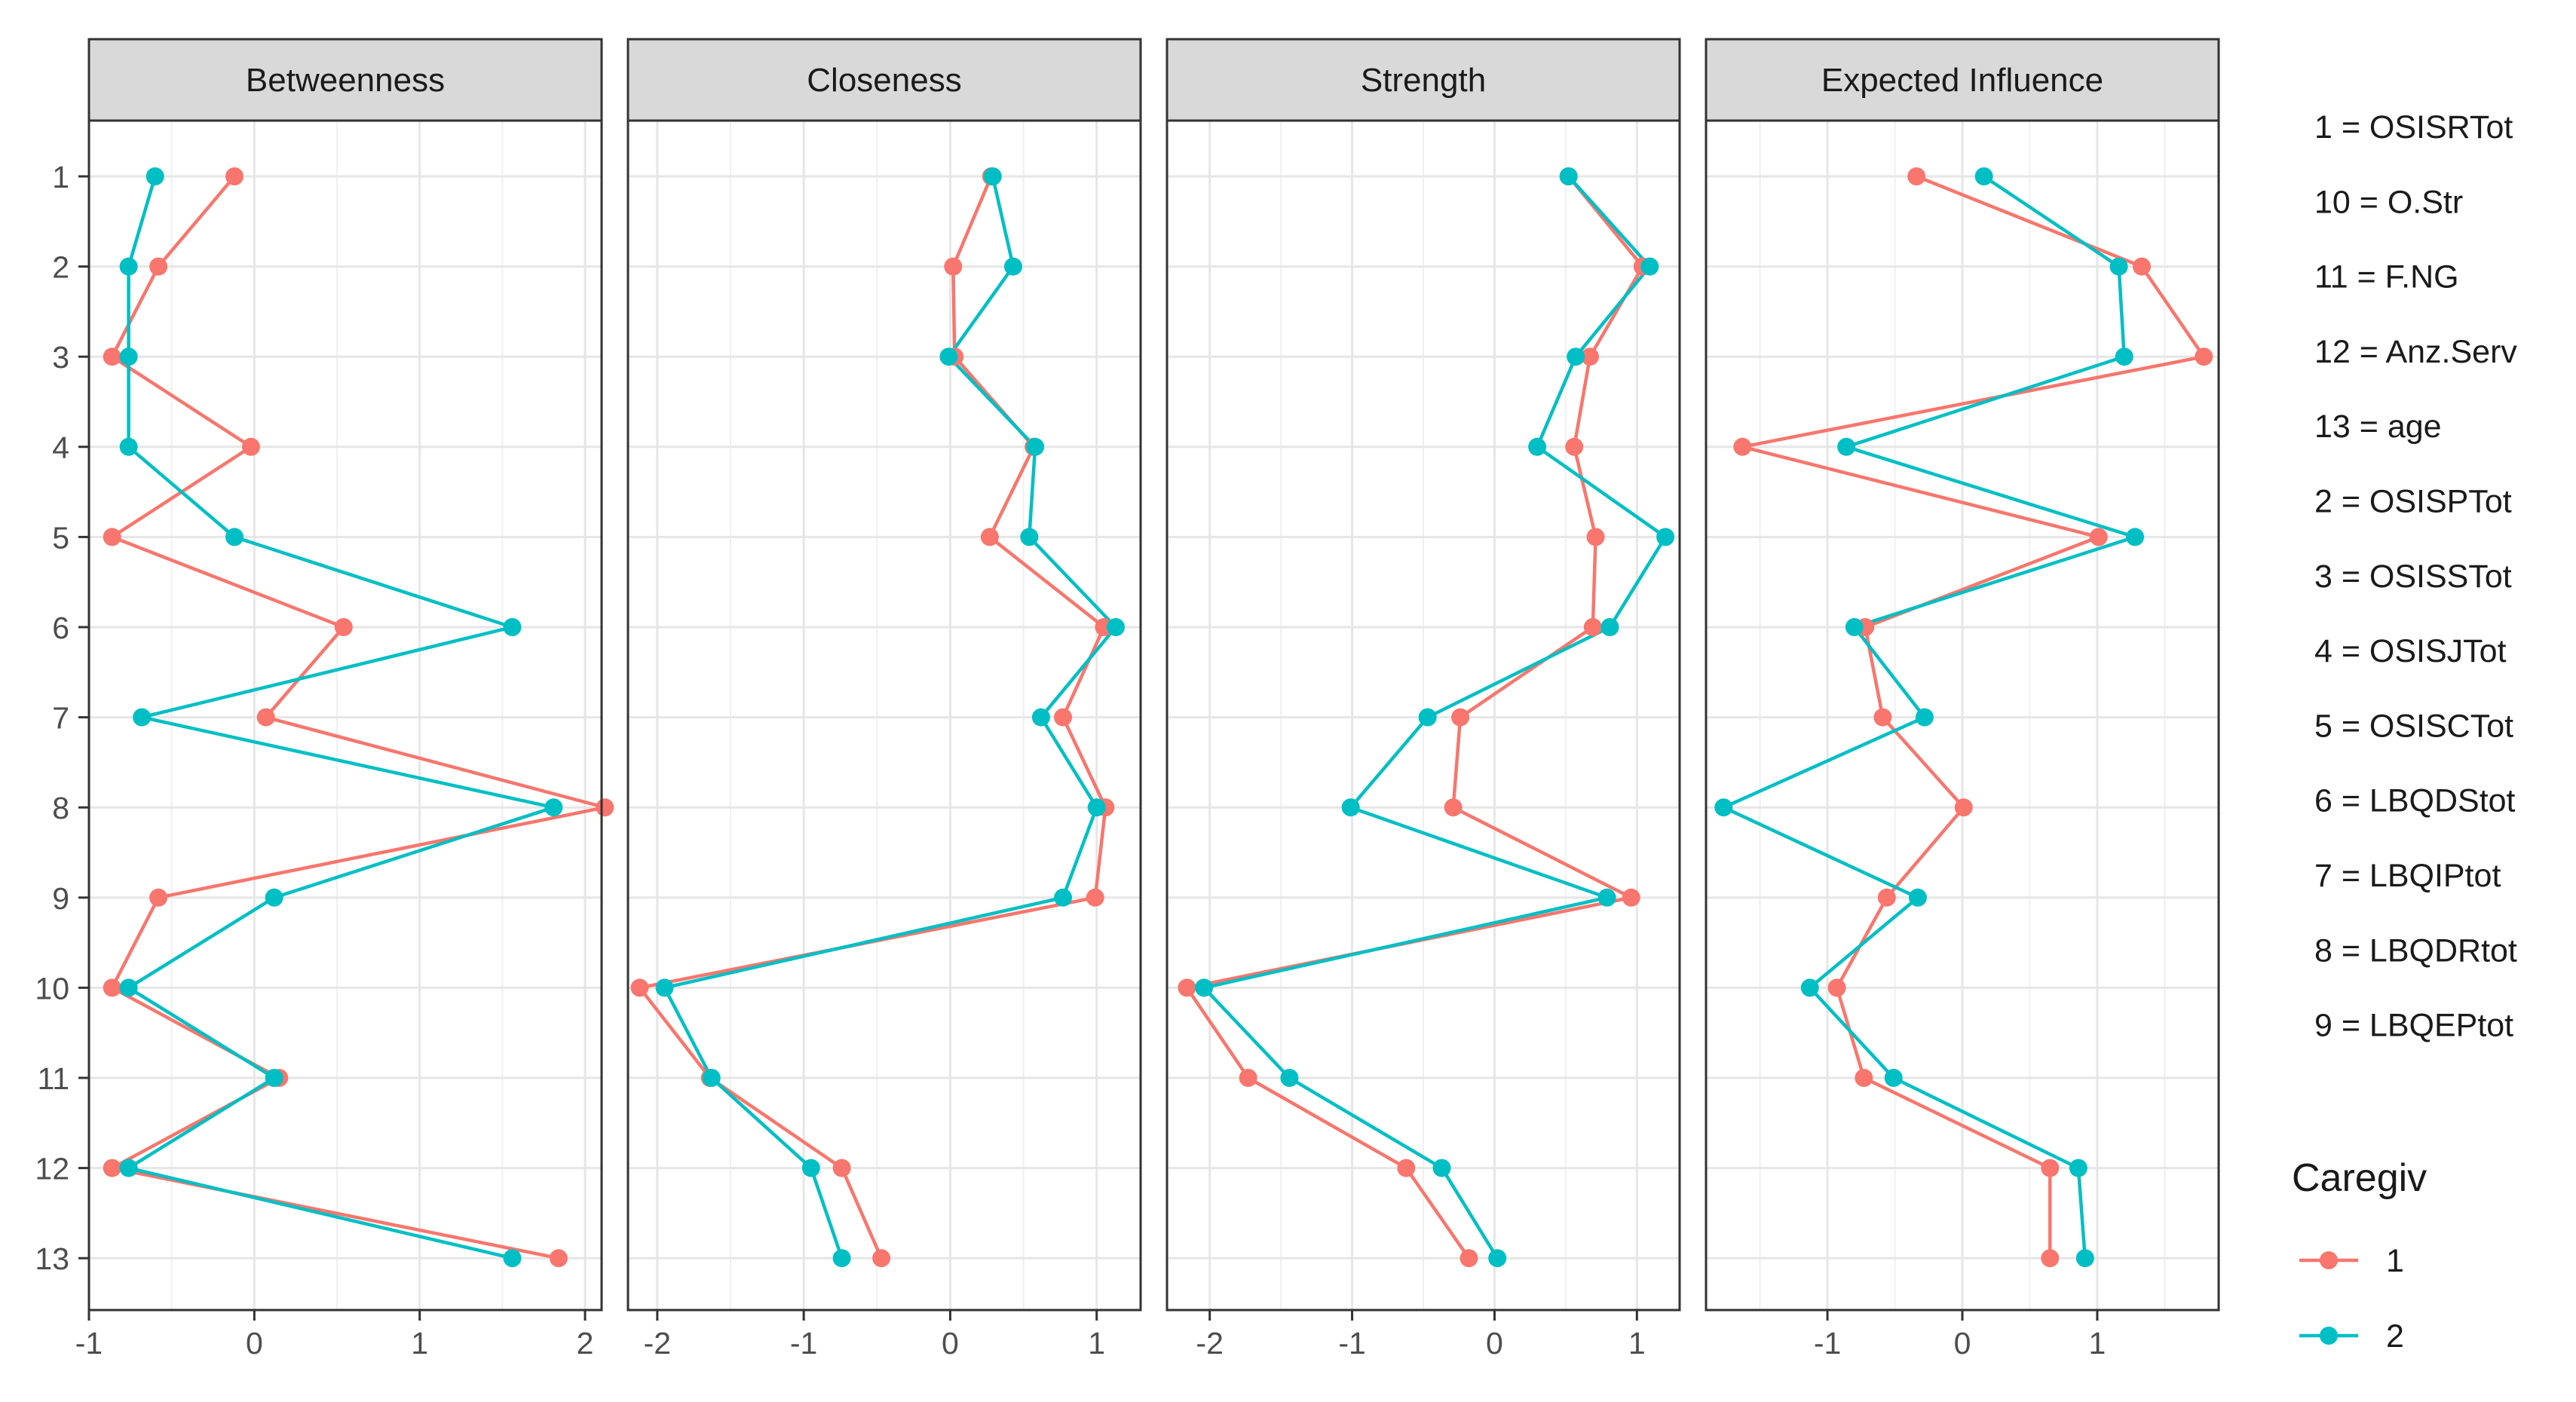  I want to click on caregiver-legend: Caregiv 1 2, so click(2359, 1255).